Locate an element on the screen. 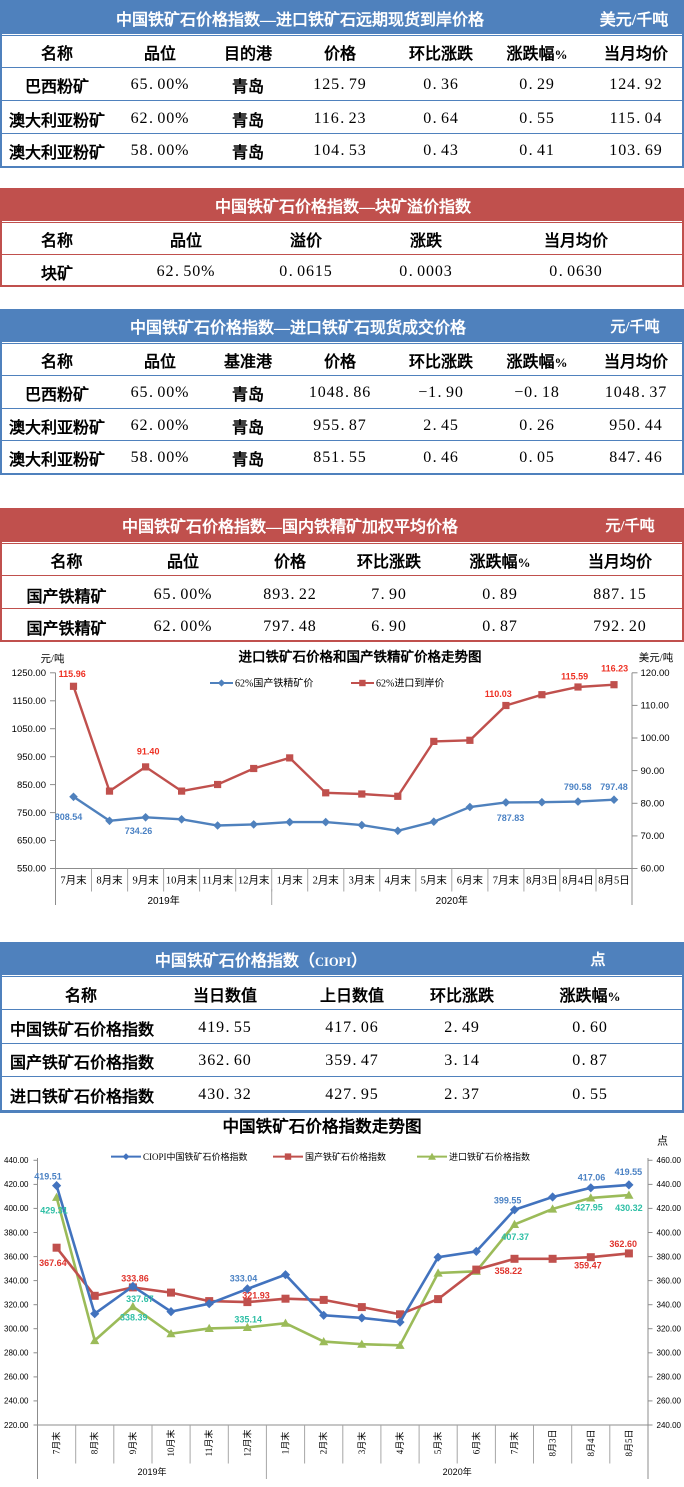 The height and width of the screenshot is (1487, 684). svg-text: 110.00 is located at coordinates (655, 706).